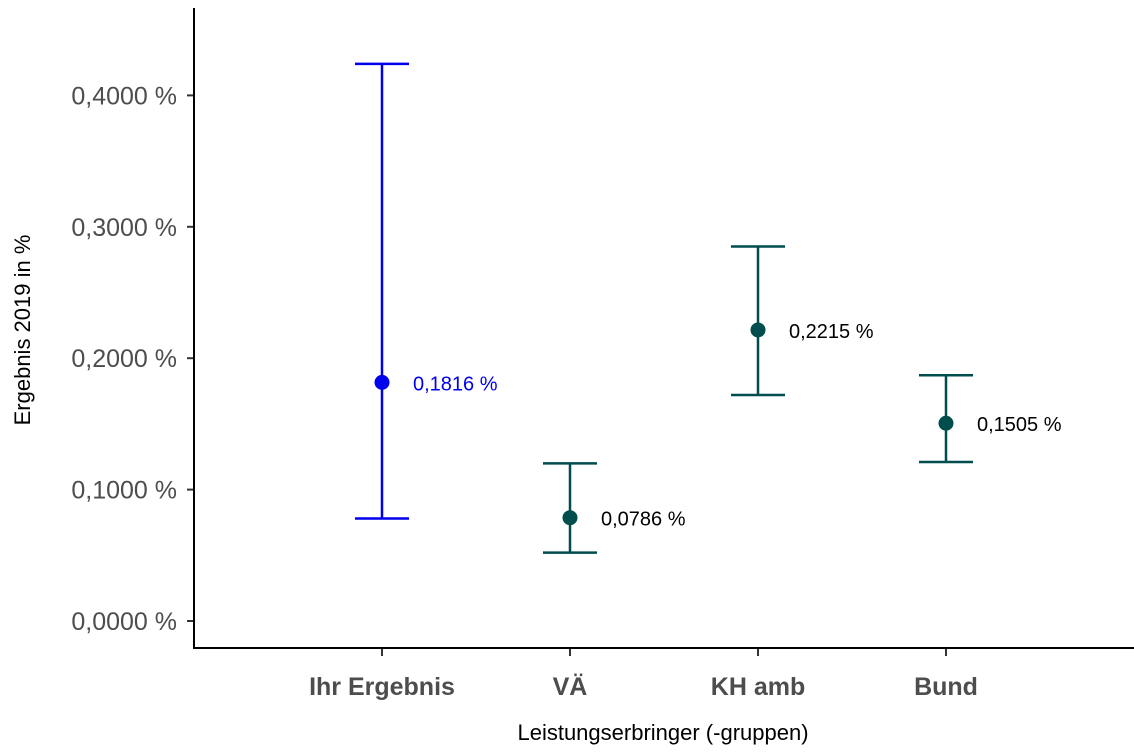  I want to click on x-tick-label: Bund, so click(946, 687).